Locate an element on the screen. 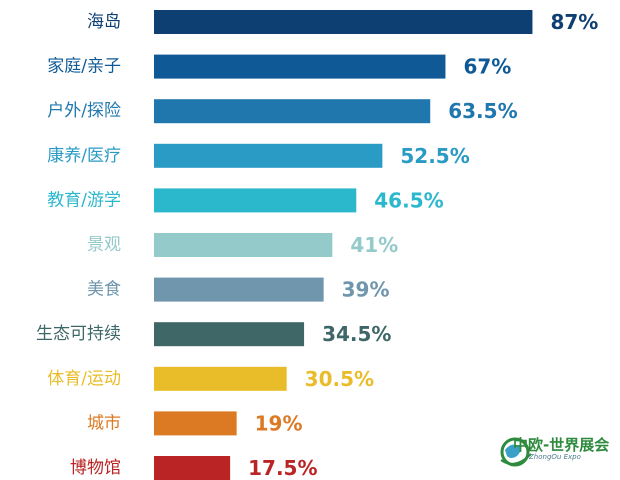 The width and height of the screenshot is (620, 480). logo: 中欧-世界展会 ZhongOu Expo is located at coordinates (556, 451).